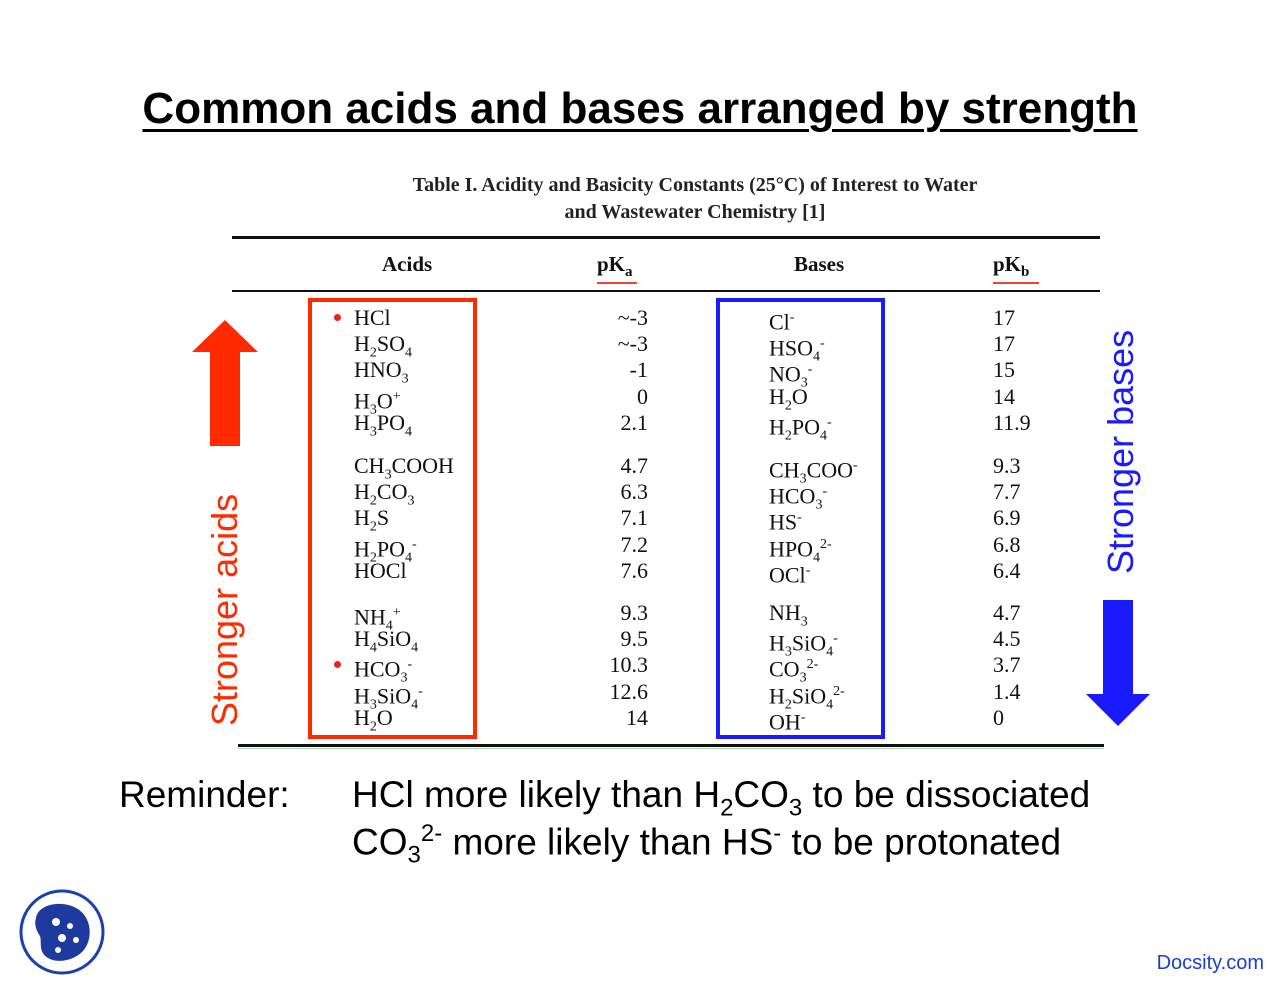 The image size is (1280, 989). Describe the element at coordinates (634, 639) in the screenshot. I see `pka-cell: 9.5` at that location.